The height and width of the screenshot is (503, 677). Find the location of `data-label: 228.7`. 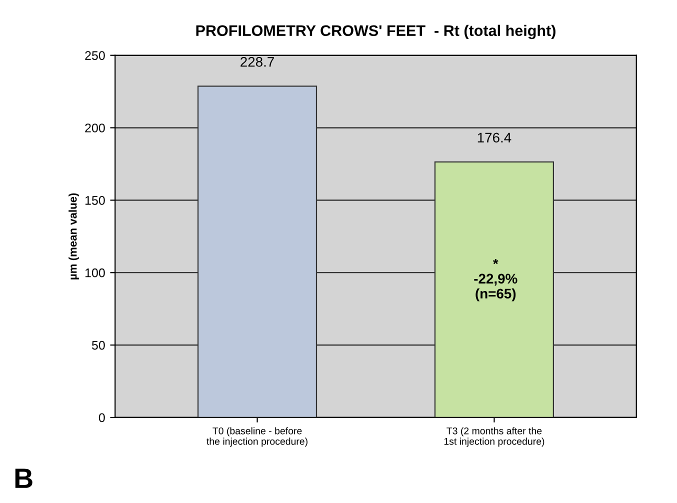

data-label: 228.7 is located at coordinates (257, 61).